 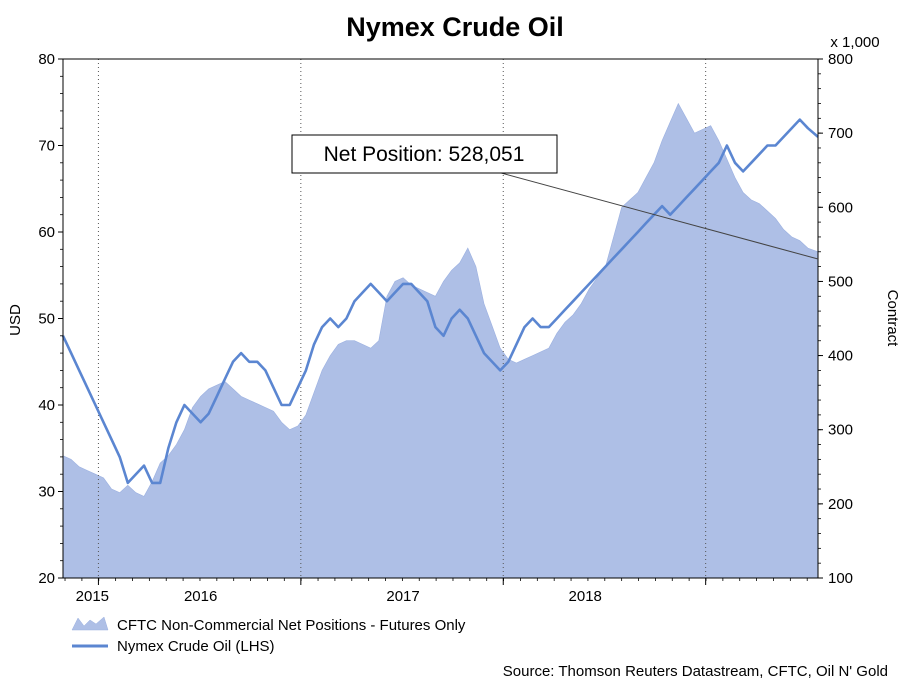 What do you see at coordinates (402, 596) in the screenshot?
I see `x-tick-label: 2017` at bounding box center [402, 596].